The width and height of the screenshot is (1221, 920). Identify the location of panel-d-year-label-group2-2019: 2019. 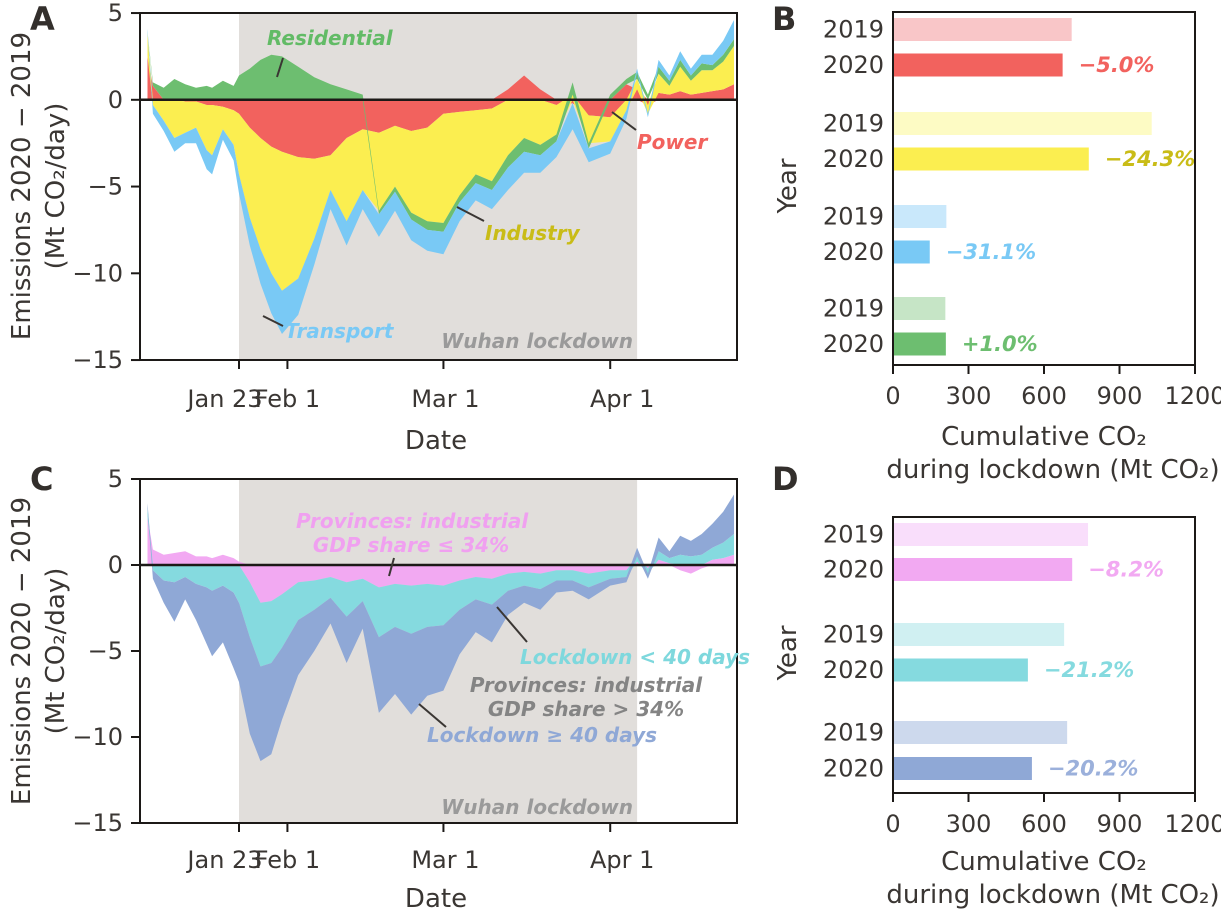
(853, 733).